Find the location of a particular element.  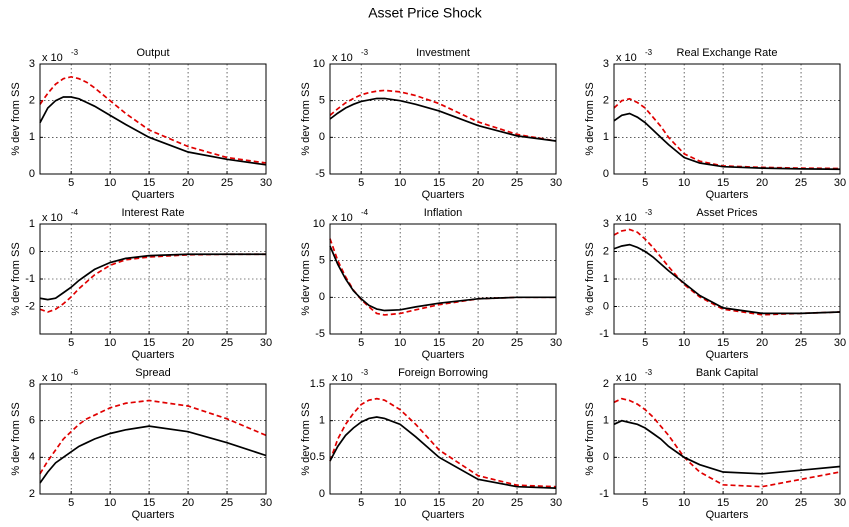

y-tick-label: 5 is located at coordinates (322, 101).